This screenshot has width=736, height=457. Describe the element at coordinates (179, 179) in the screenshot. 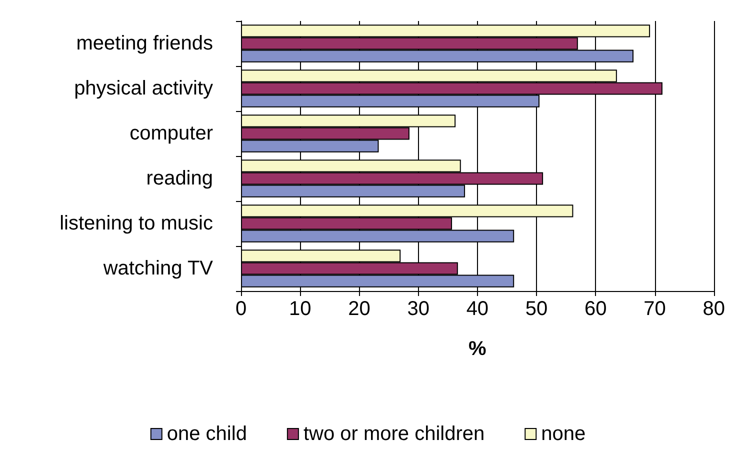

I see `y-tick-label: reading` at that location.